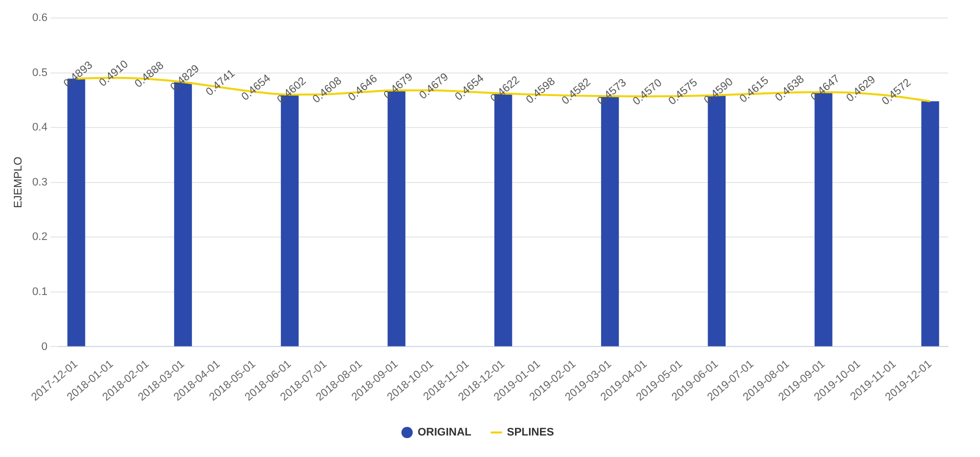 The width and height of the screenshot is (980, 457). What do you see at coordinates (40, 18) in the screenshot?
I see `y-tick-label: 0.6` at bounding box center [40, 18].